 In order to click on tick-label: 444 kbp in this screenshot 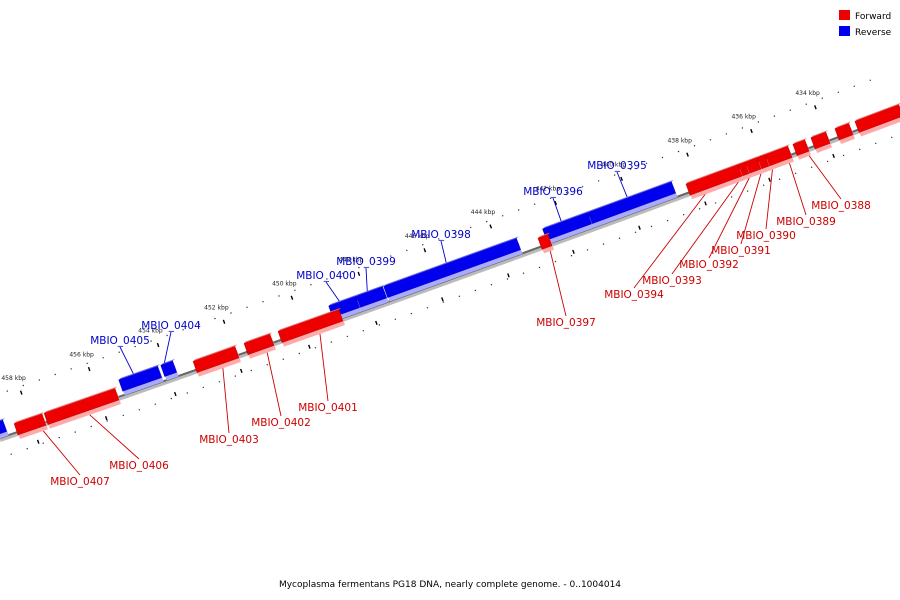, I will do `click(483, 212)`.